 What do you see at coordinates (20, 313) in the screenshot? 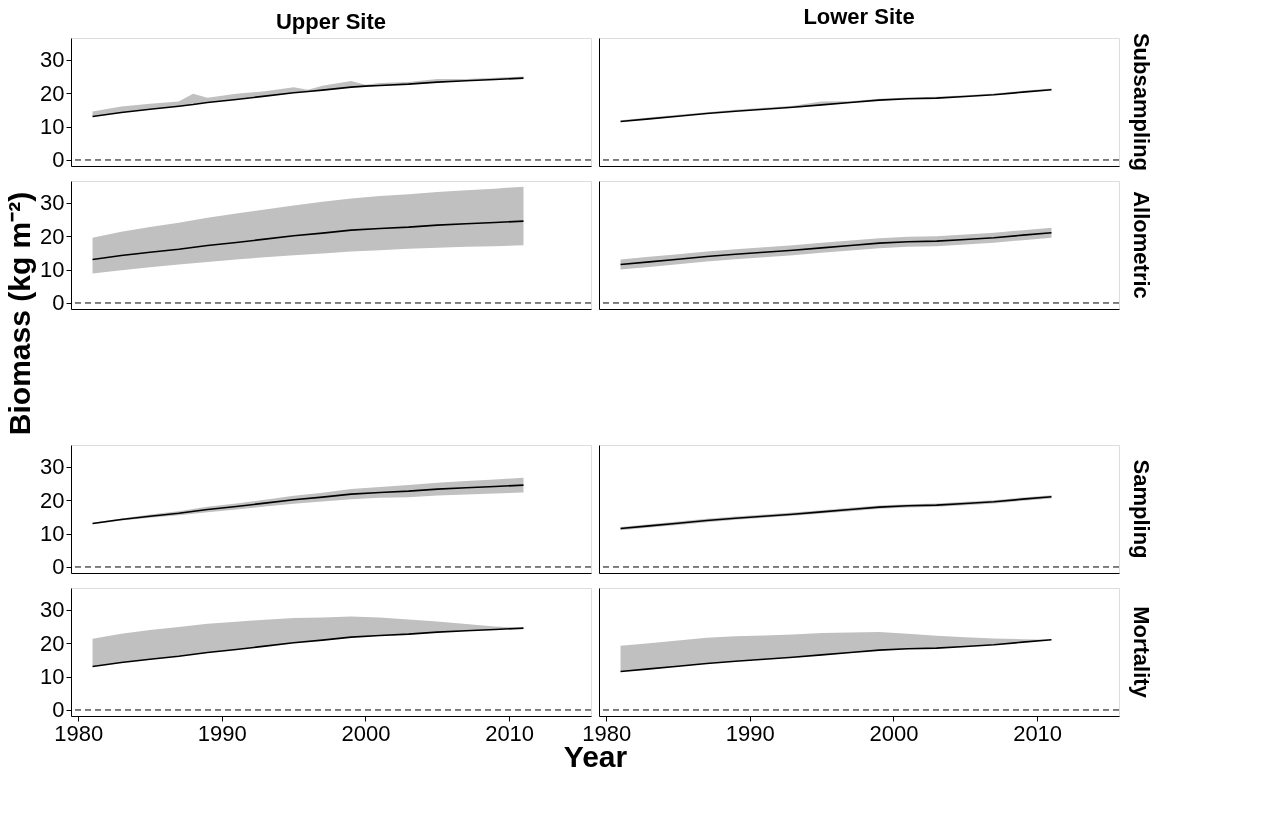
I see `y-axis-title: Biomass (kg m⁻²)` at bounding box center [20, 313].